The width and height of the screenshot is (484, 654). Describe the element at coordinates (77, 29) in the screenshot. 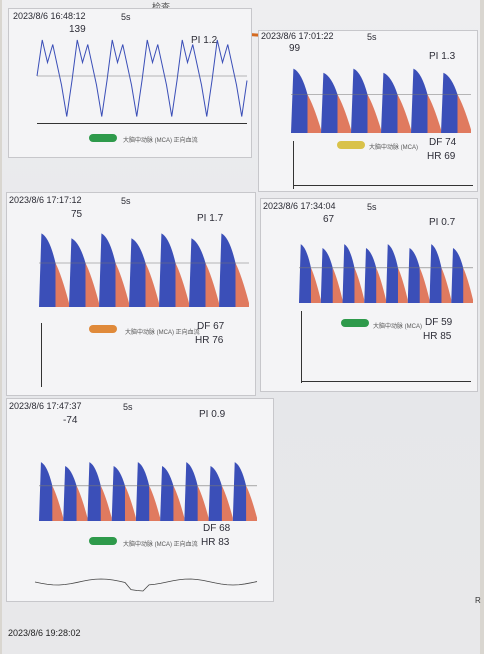

I see `velocity-value: 139` at that location.